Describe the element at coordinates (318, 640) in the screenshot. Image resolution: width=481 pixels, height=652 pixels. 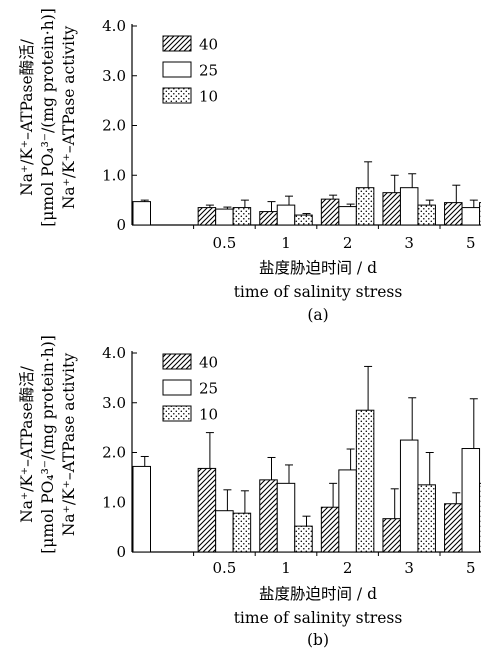
I see `panel-label: (b)` at that location.